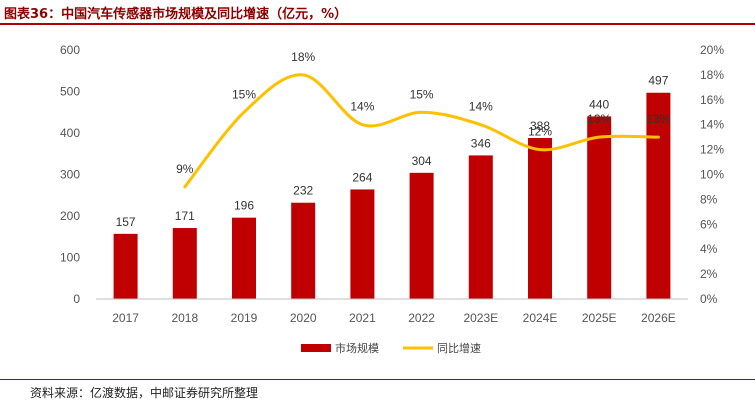 The image size is (755, 403). What do you see at coordinates (391, 348) in the screenshot?
I see `legend: 市场规模 同比增速` at bounding box center [391, 348].